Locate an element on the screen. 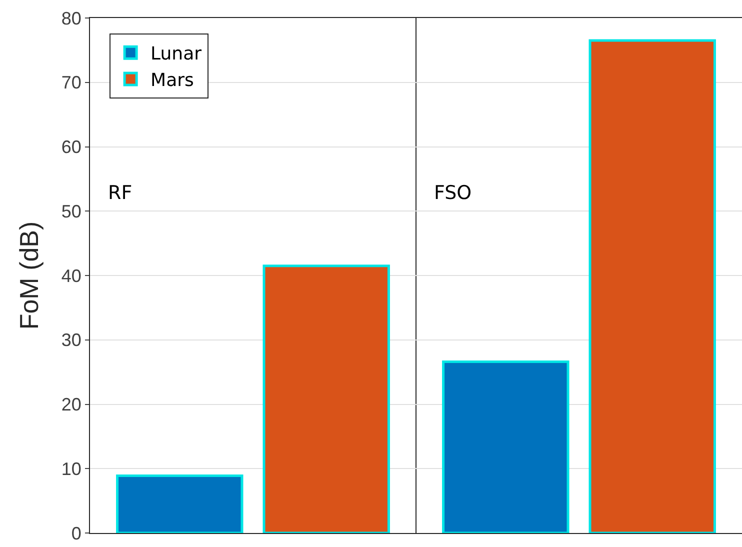 The image size is (742, 547). y-tick-label: 80 is located at coordinates (71, 18).